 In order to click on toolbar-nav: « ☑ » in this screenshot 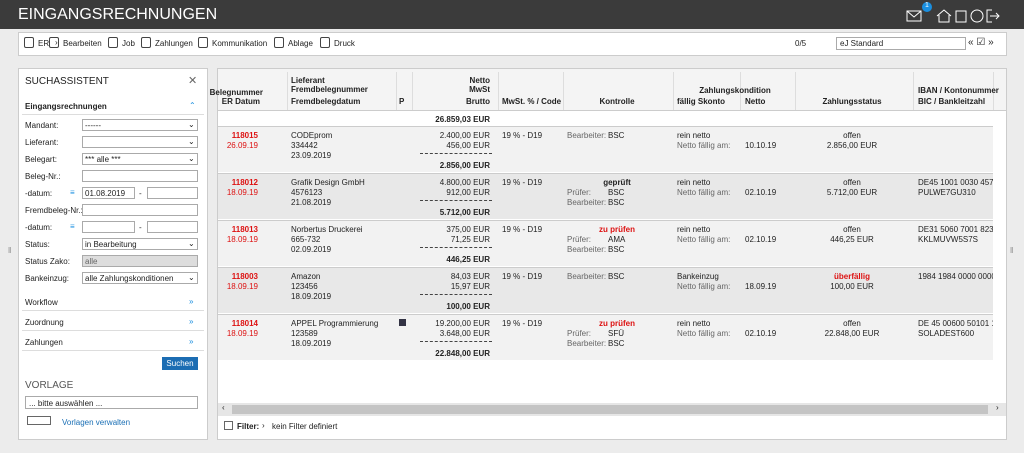, I will do `click(981, 42)`.